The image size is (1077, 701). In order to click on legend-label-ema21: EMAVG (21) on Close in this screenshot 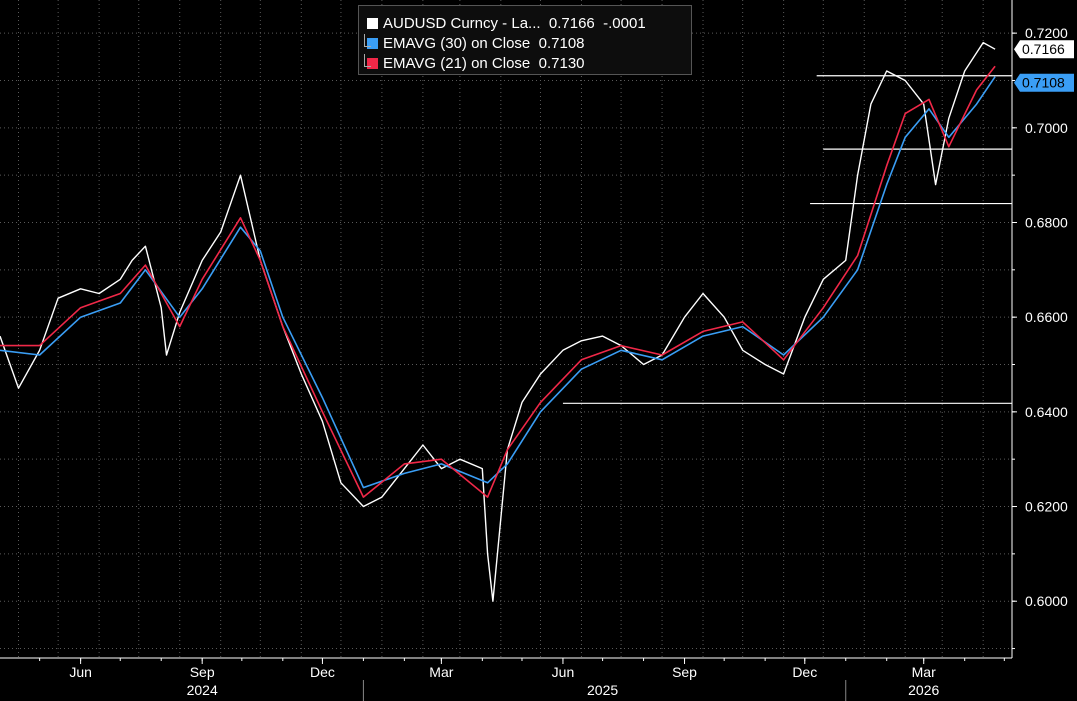, I will do `click(457, 63)`.